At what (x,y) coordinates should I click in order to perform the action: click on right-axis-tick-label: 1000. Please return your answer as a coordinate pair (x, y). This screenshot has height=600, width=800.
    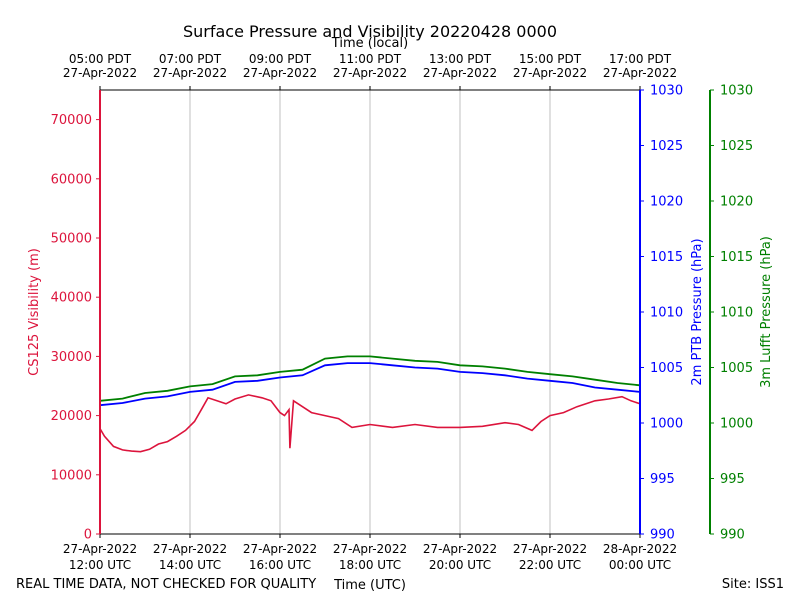
    Looking at the image, I should click on (666, 424).